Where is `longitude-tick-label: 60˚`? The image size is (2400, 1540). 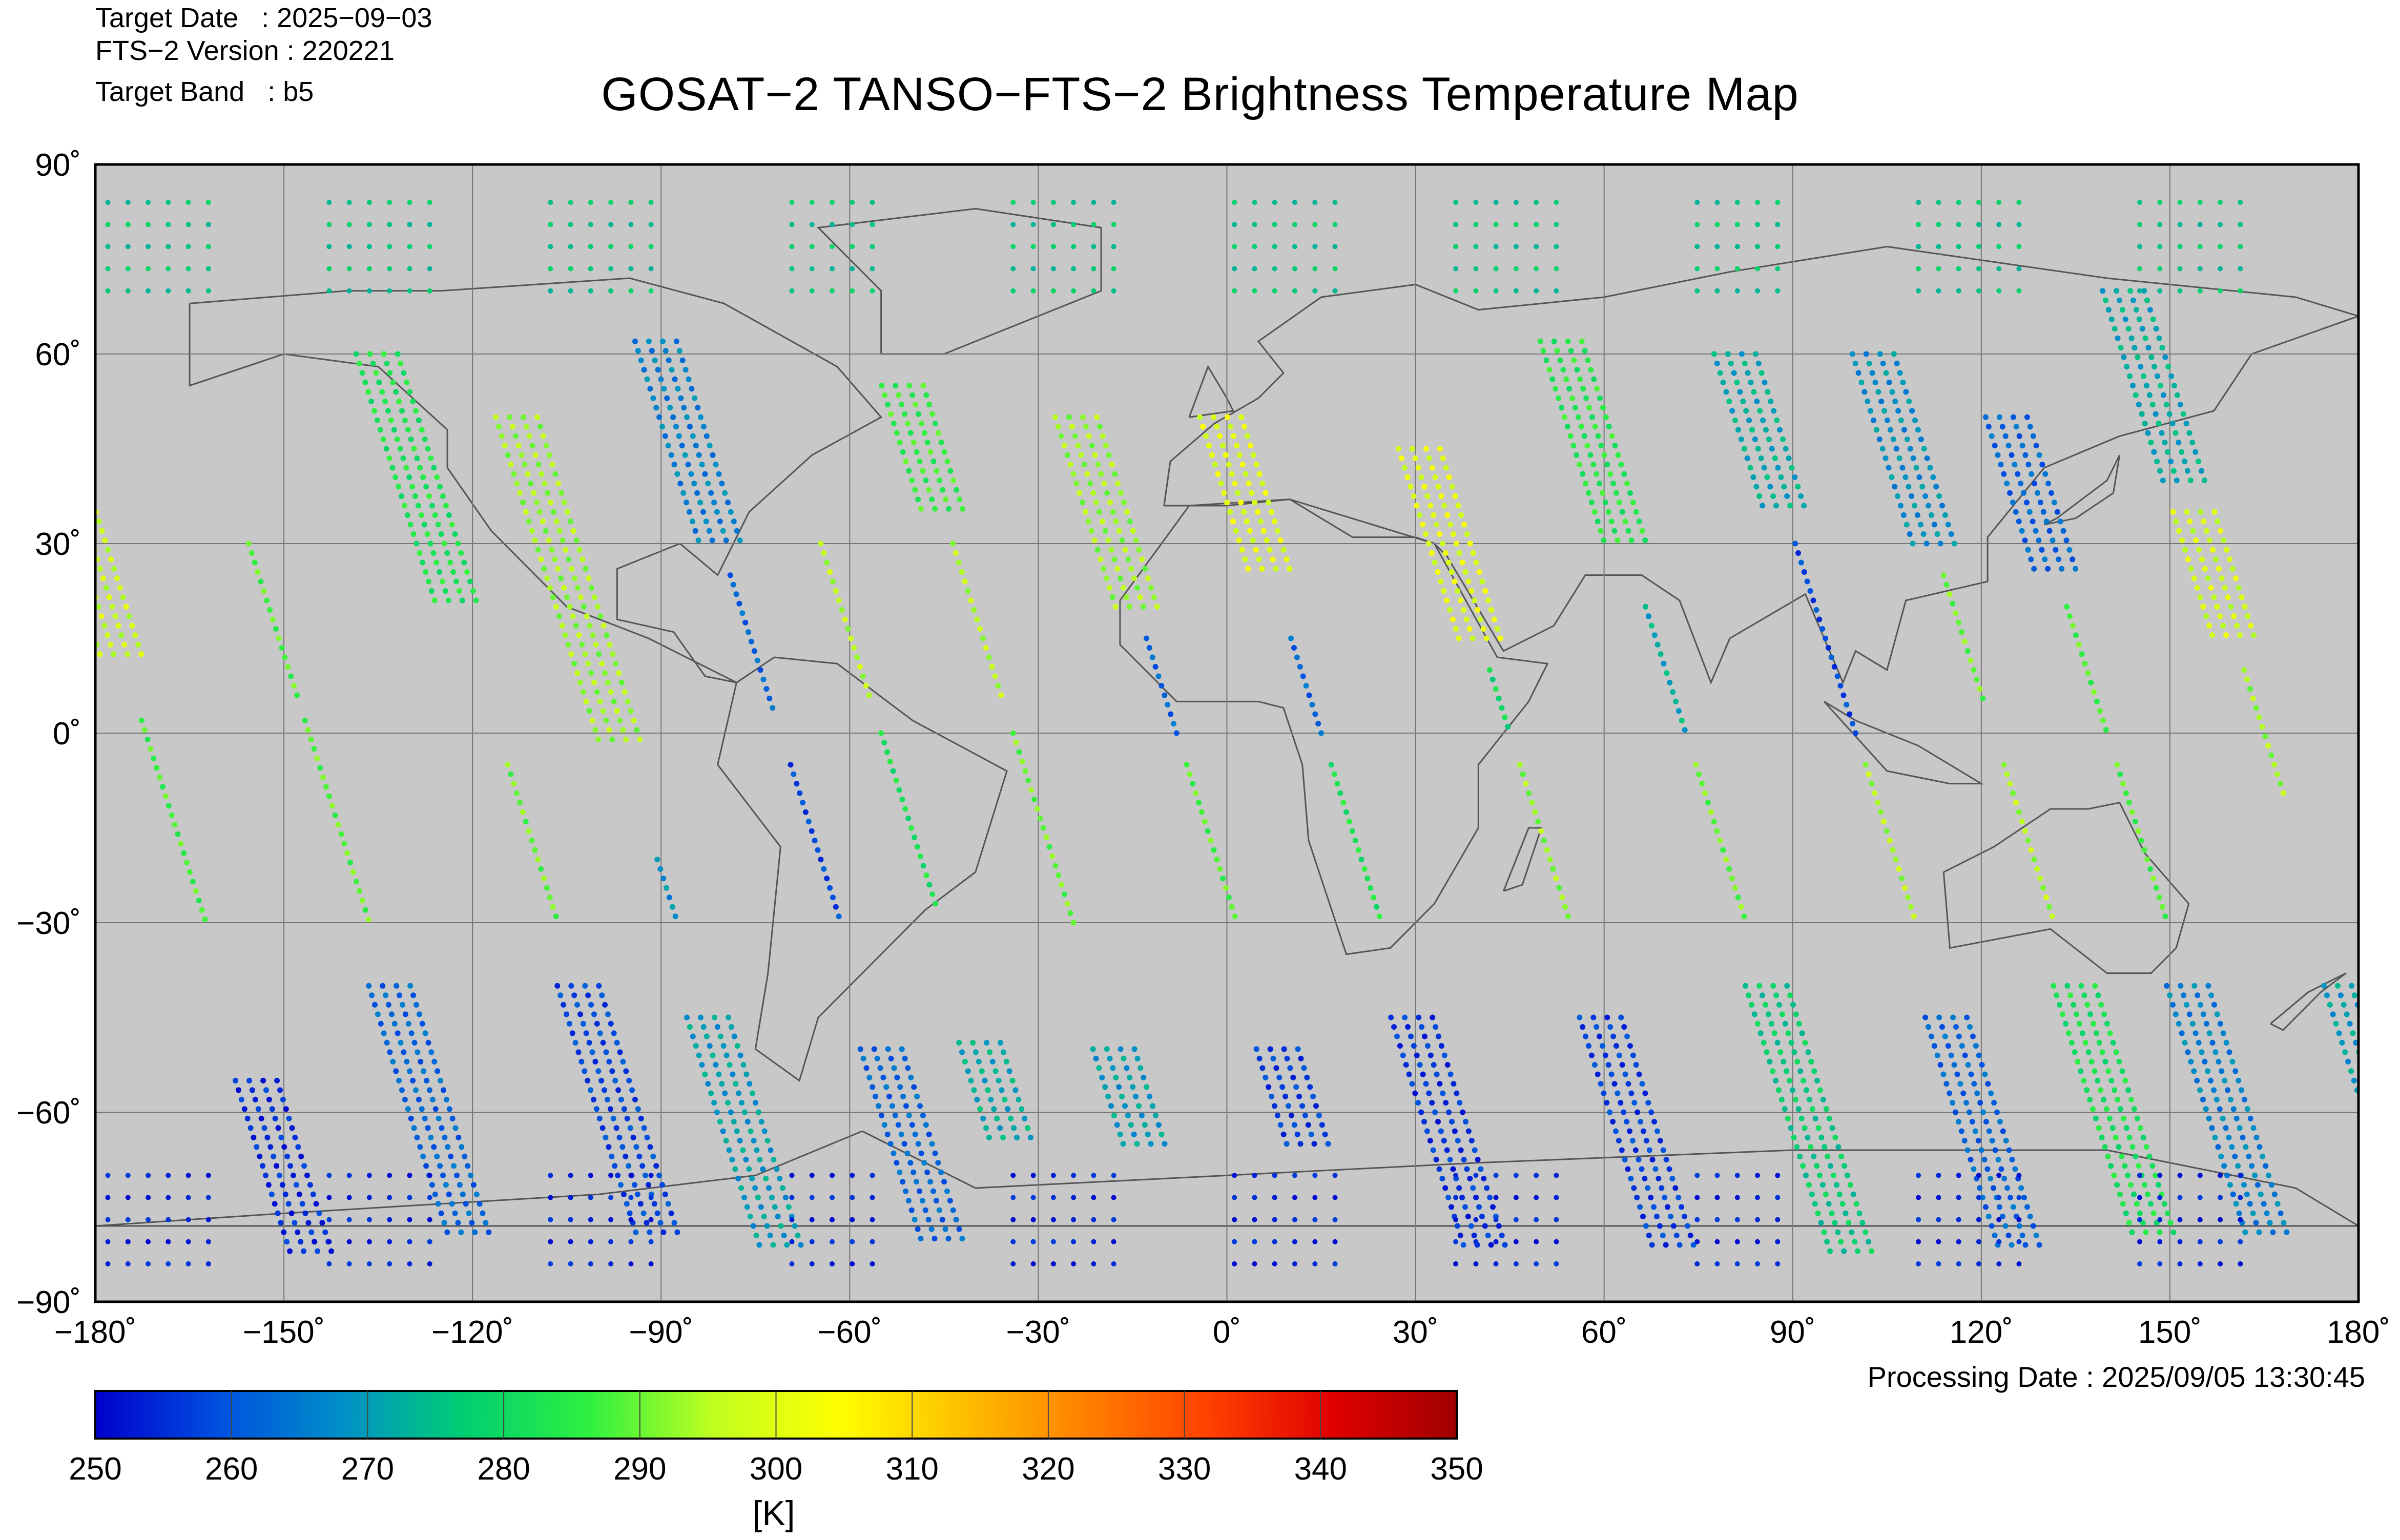 longitude-tick-label: 60˚ is located at coordinates (1604, 1332).